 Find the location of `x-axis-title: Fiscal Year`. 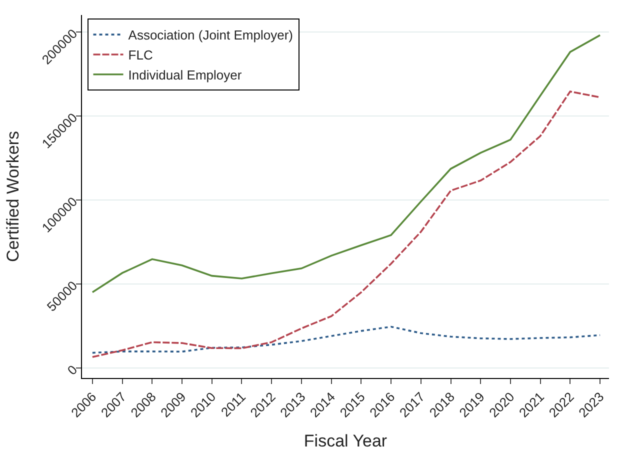

x-axis-title: Fiscal Year is located at coordinates (346, 441).